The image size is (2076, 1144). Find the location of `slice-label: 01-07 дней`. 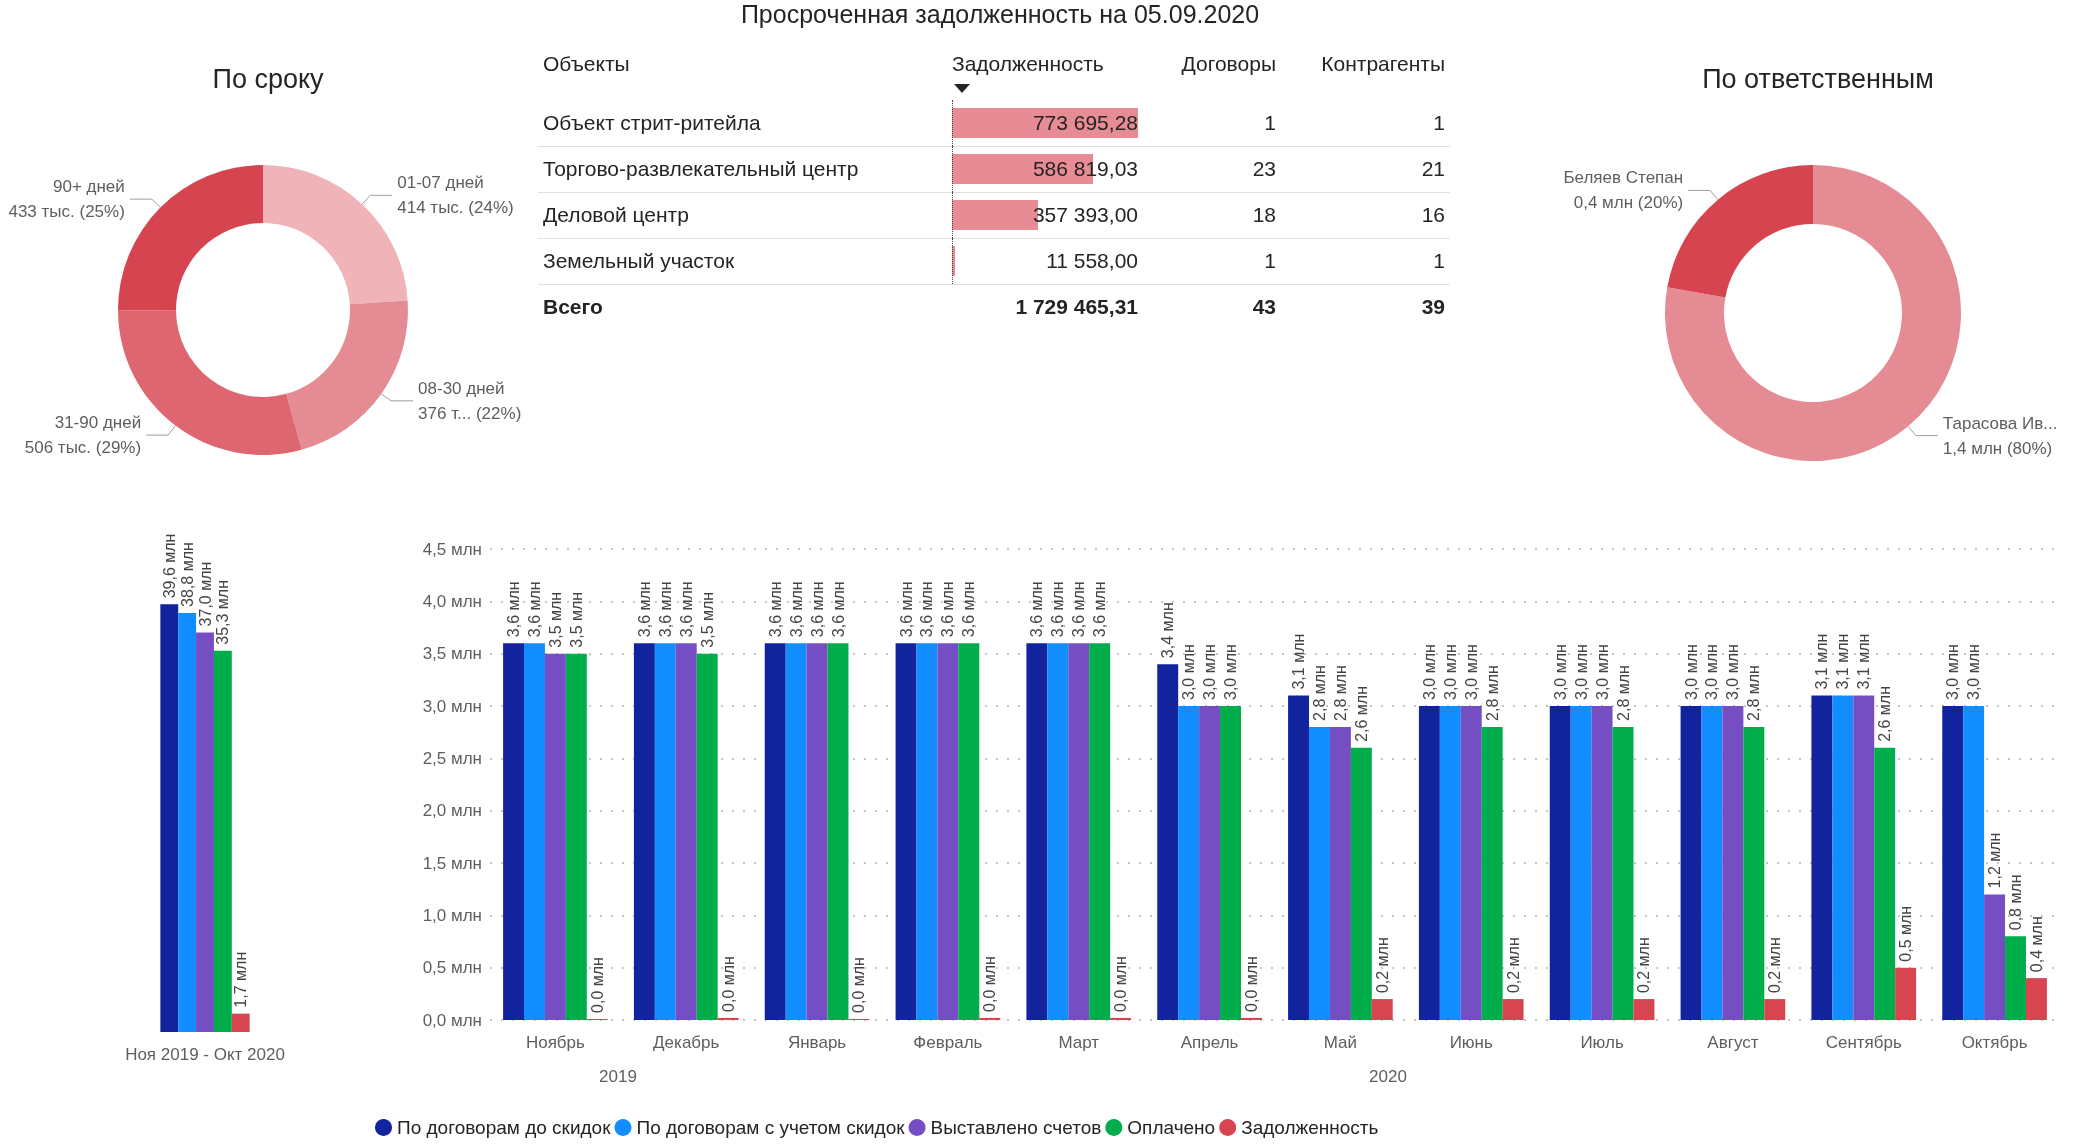

slice-label: 01-07 дней is located at coordinates (440, 183).